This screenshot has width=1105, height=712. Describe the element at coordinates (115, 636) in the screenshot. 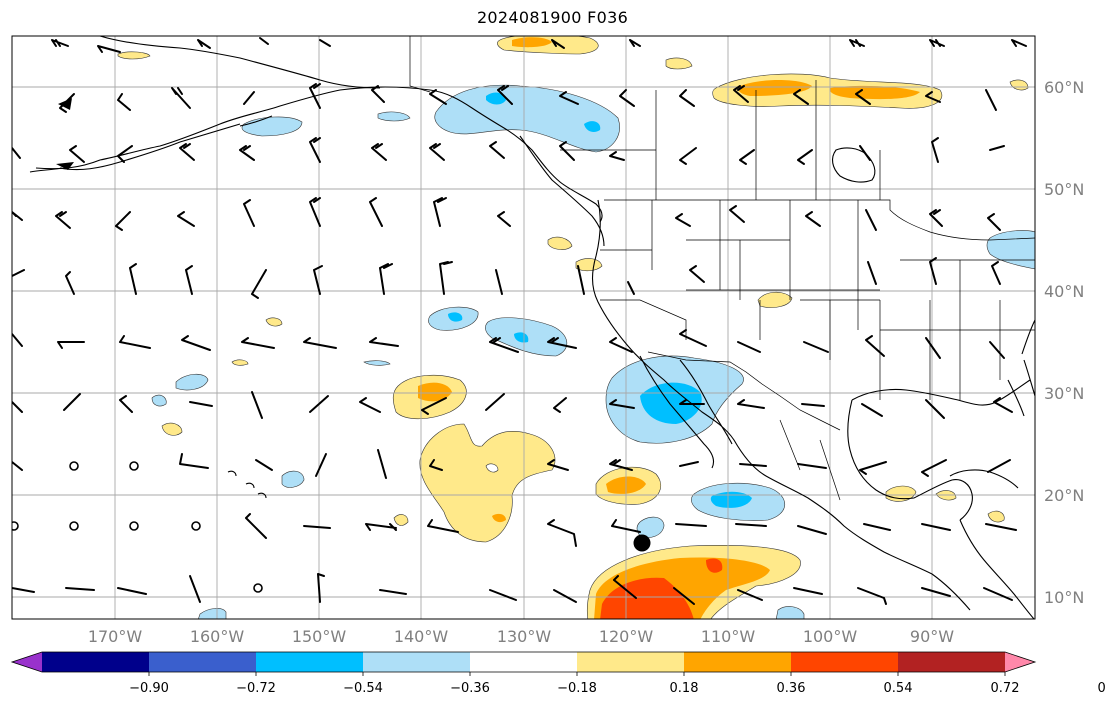

I see `lon-label: 170°W` at that location.